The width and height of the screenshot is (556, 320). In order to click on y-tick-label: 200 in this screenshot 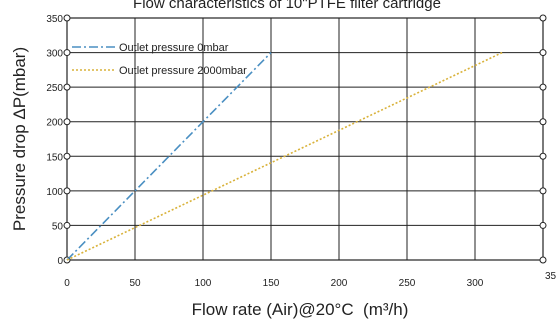, I will do `click(54, 123)`.